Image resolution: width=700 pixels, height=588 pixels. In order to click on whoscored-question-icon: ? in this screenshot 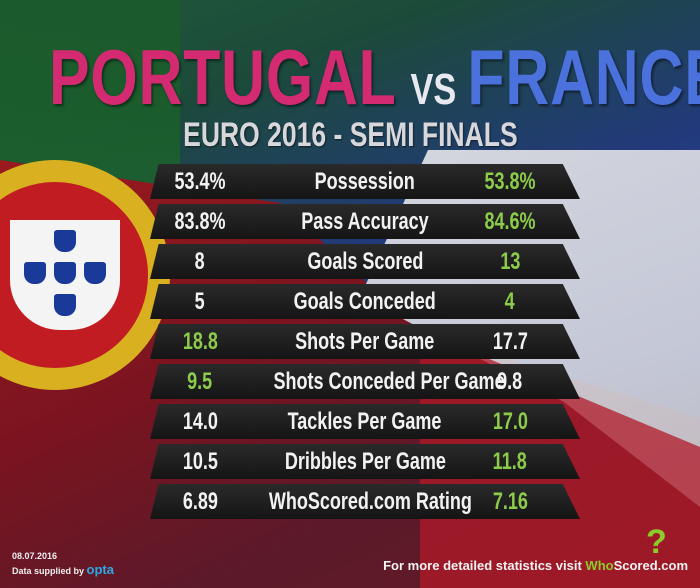, I will do `click(656, 542)`.